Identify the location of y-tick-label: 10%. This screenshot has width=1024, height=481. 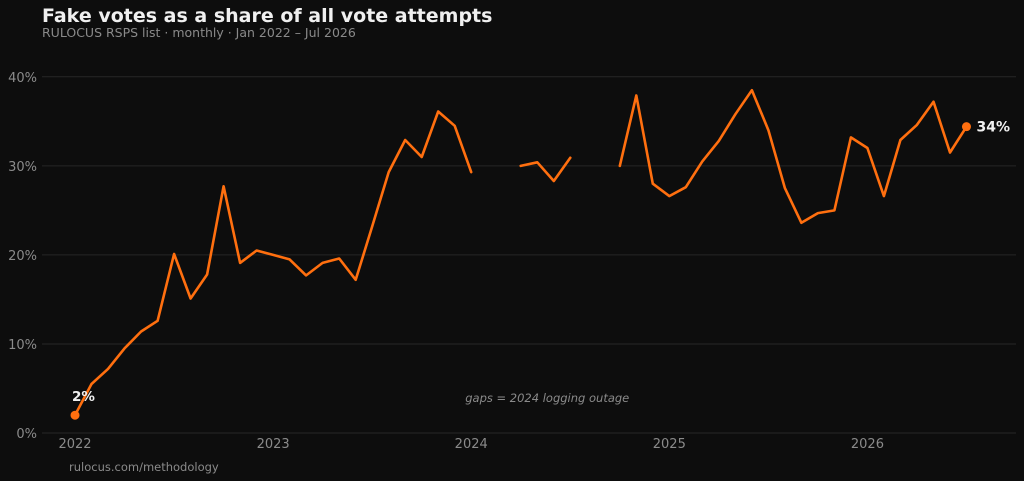
(22, 345).